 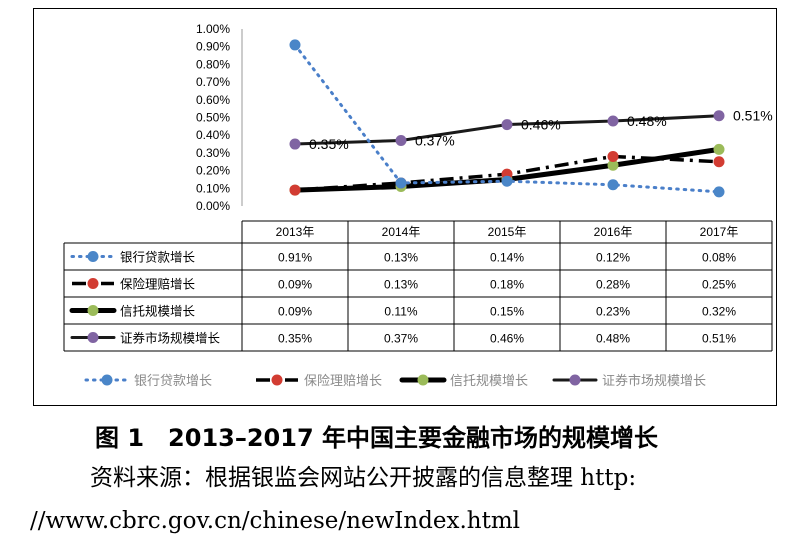 What do you see at coordinates (507, 258) in the screenshot?
I see `table-cell: 0.14%` at bounding box center [507, 258].